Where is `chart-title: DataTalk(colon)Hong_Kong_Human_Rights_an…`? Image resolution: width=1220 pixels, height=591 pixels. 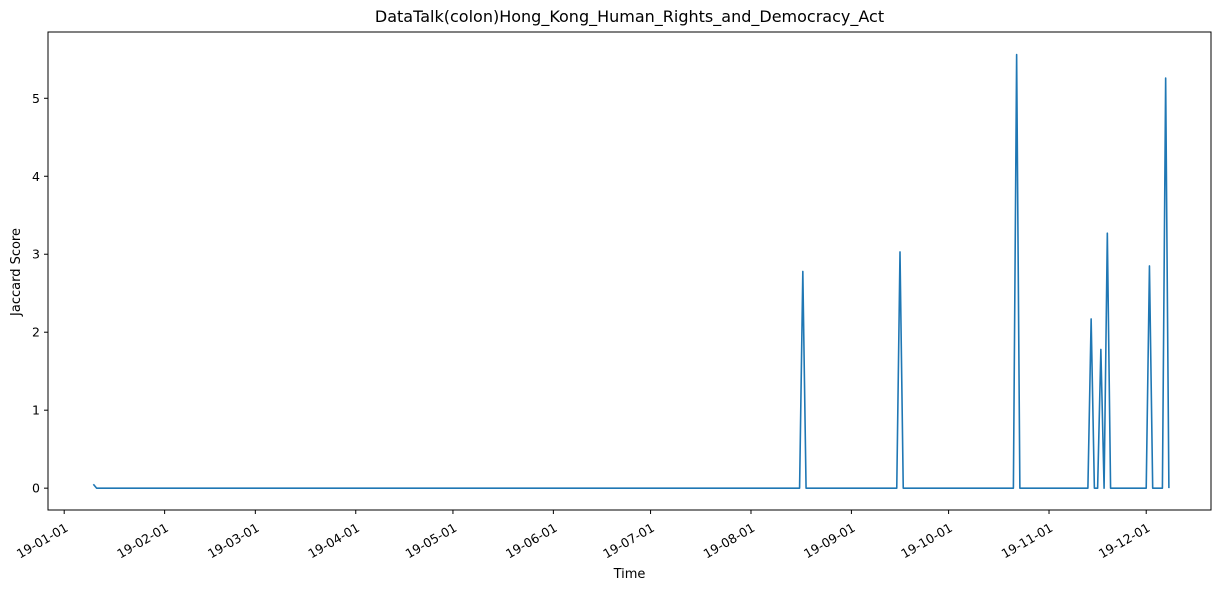 chart-title: DataTalk(colon)Hong_Kong_Human_Rights_an… is located at coordinates (629, 17).